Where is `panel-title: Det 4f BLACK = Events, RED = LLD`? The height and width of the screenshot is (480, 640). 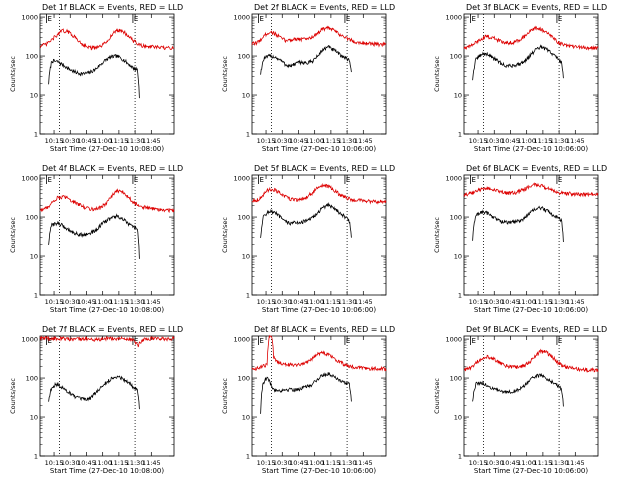
panel-title: Det 4f BLACK = Events, RED = LLD is located at coordinates (112, 168).